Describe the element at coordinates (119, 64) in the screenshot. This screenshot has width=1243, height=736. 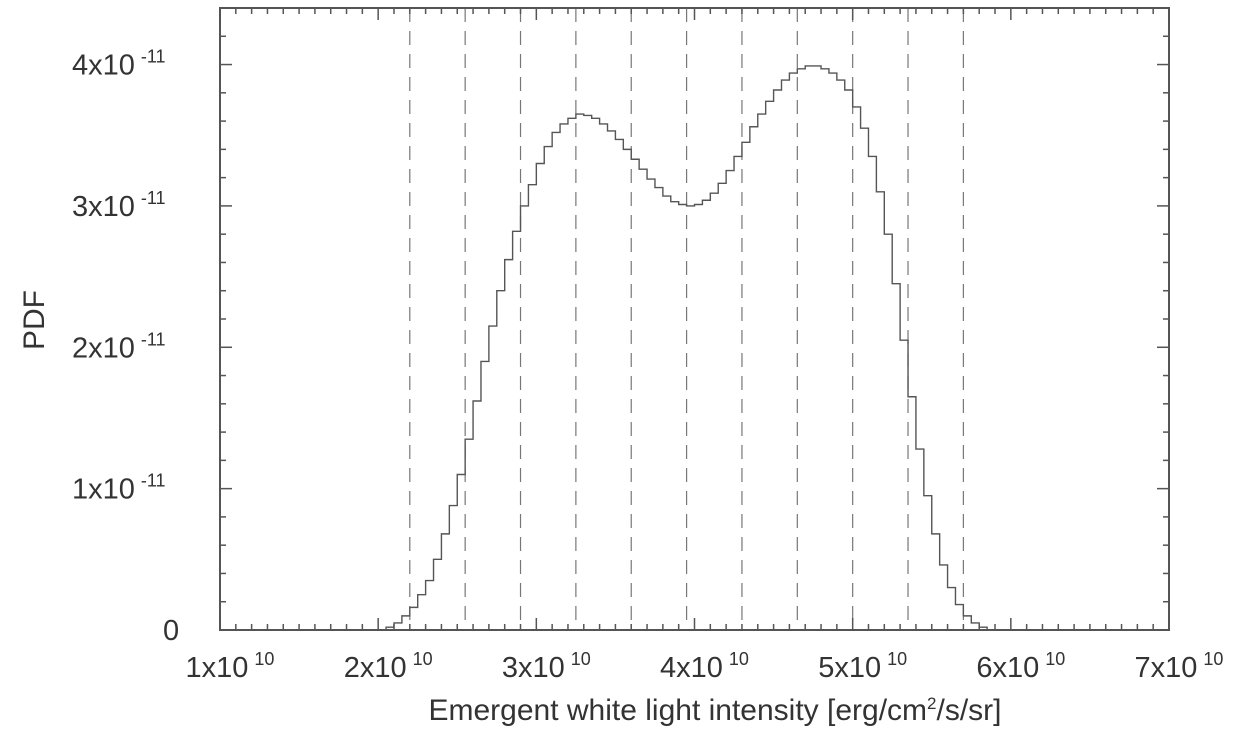
I see `y-tick-label-4: 4x10 -11` at that location.